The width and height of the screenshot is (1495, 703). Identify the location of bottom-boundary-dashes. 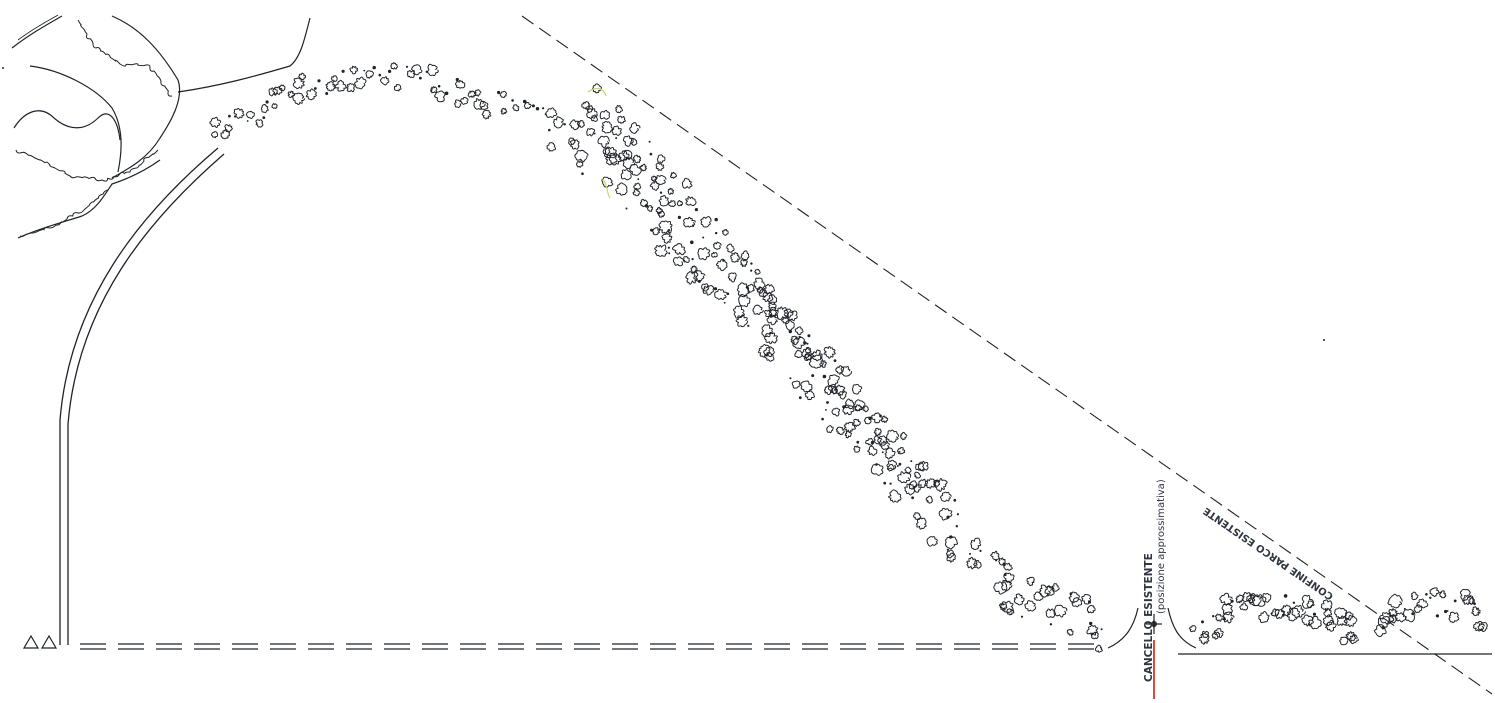
(590, 646).